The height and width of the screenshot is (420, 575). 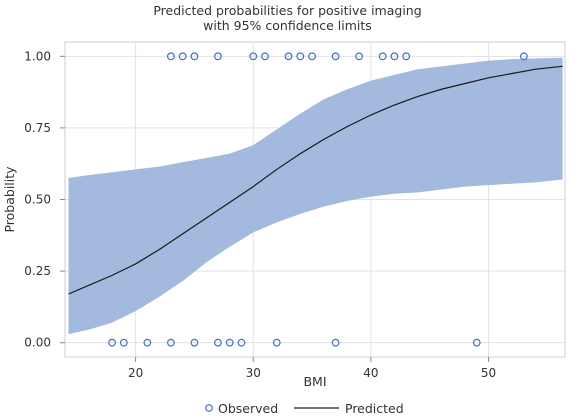 I want to click on y-tick-label-2: 0.50, so click(x=37, y=200).